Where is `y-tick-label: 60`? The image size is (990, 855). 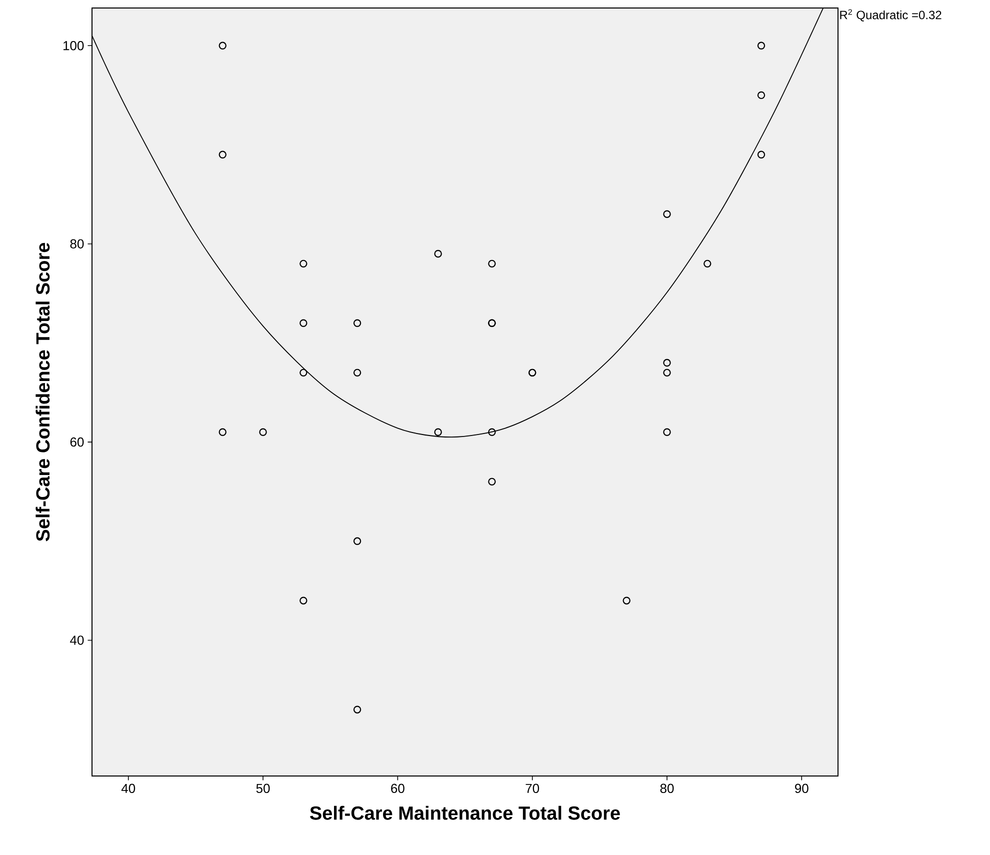
y-tick-label: 60 is located at coordinates (77, 442).